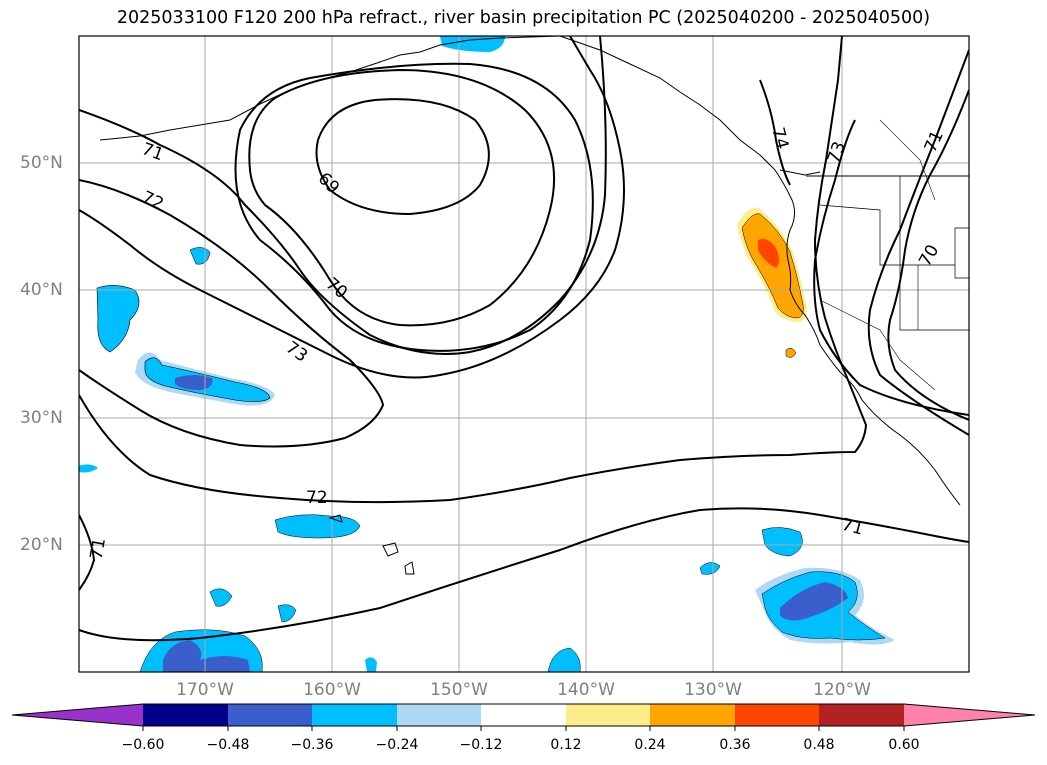 The image size is (1047, 765). I want to click on lat-label: 20°N, so click(41, 545).